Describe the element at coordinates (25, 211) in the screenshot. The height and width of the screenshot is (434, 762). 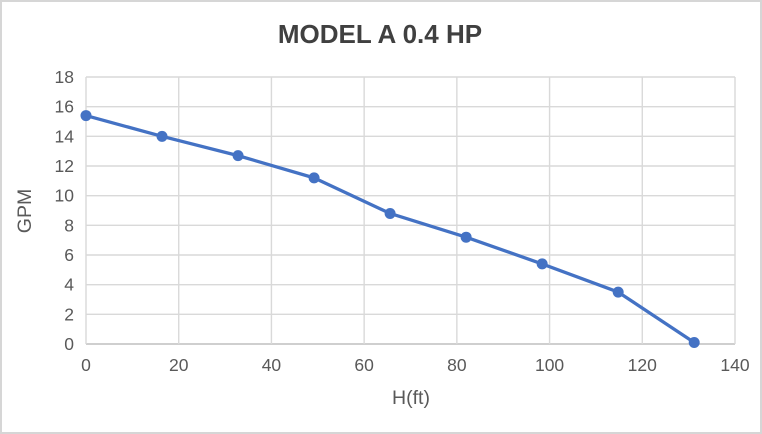
I see `y-axis-title: GPM` at that location.